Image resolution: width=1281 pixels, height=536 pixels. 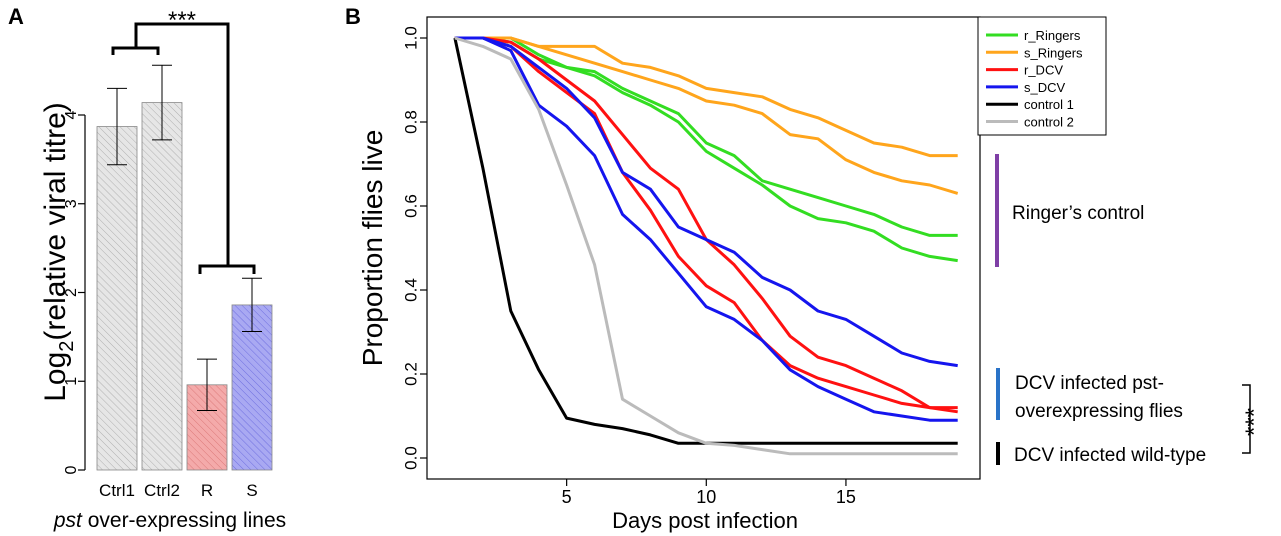 What do you see at coordinates (1089, 383) in the screenshot?
I see `pst-label-line1: DCV infected pst-` at bounding box center [1089, 383].